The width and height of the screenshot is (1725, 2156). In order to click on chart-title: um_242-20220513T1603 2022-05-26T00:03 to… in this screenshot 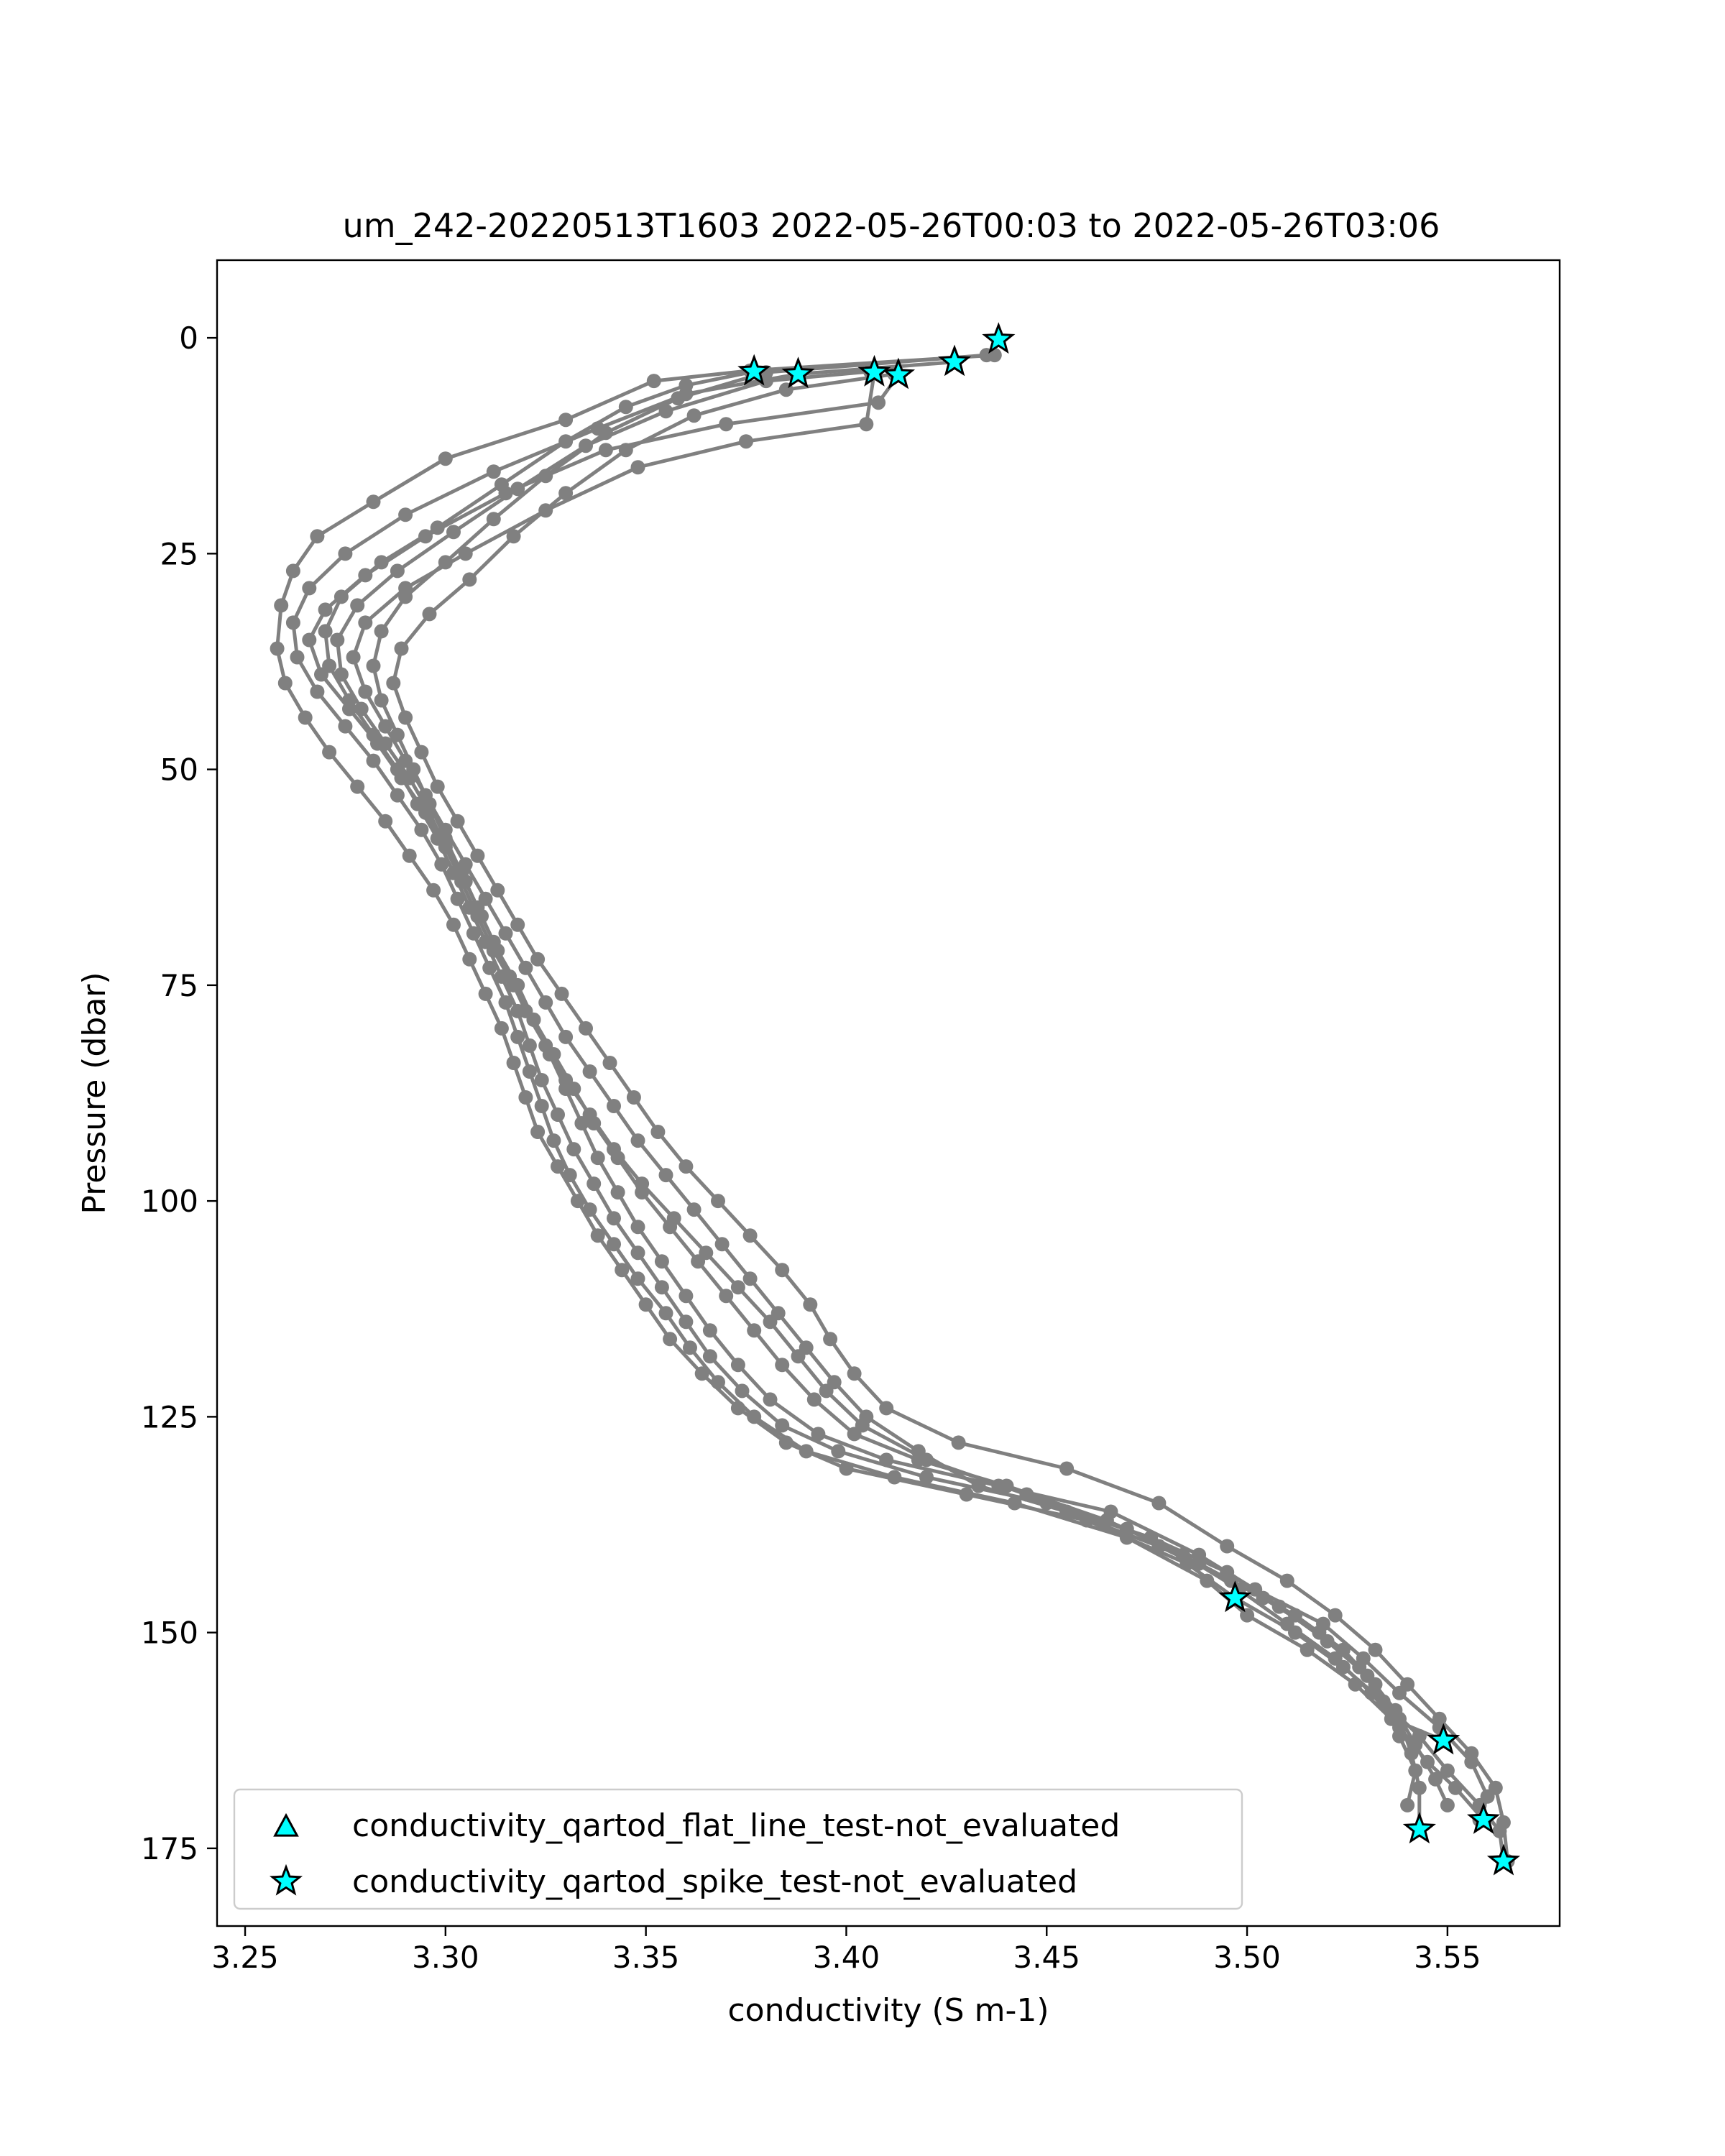, I will do `click(891, 225)`.